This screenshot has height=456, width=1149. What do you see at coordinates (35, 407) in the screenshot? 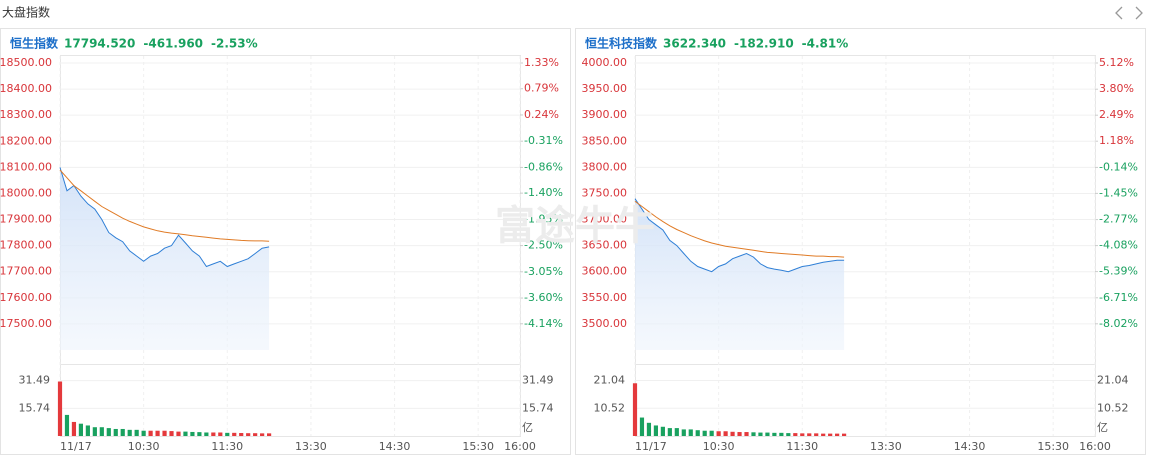
I see `volume-tick-label: 15.74` at bounding box center [35, 407].